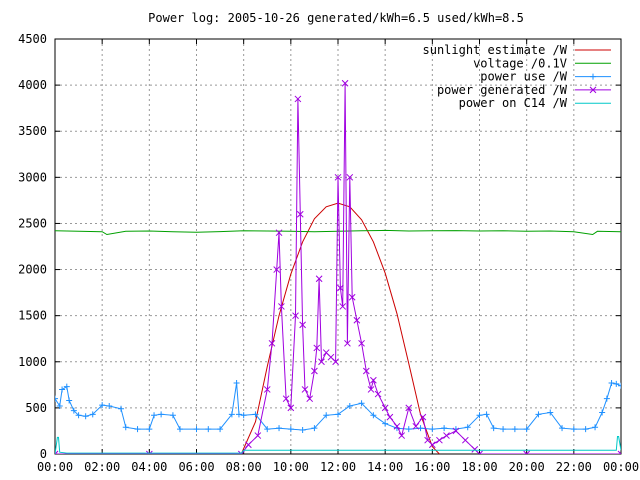 Image resolution: width=640 pixels, height=480 pixels. What do you see at coordinates (385, 467) in the screenshot?
I see `x-tick-label: 14:00` at bounding box center [385, 467].